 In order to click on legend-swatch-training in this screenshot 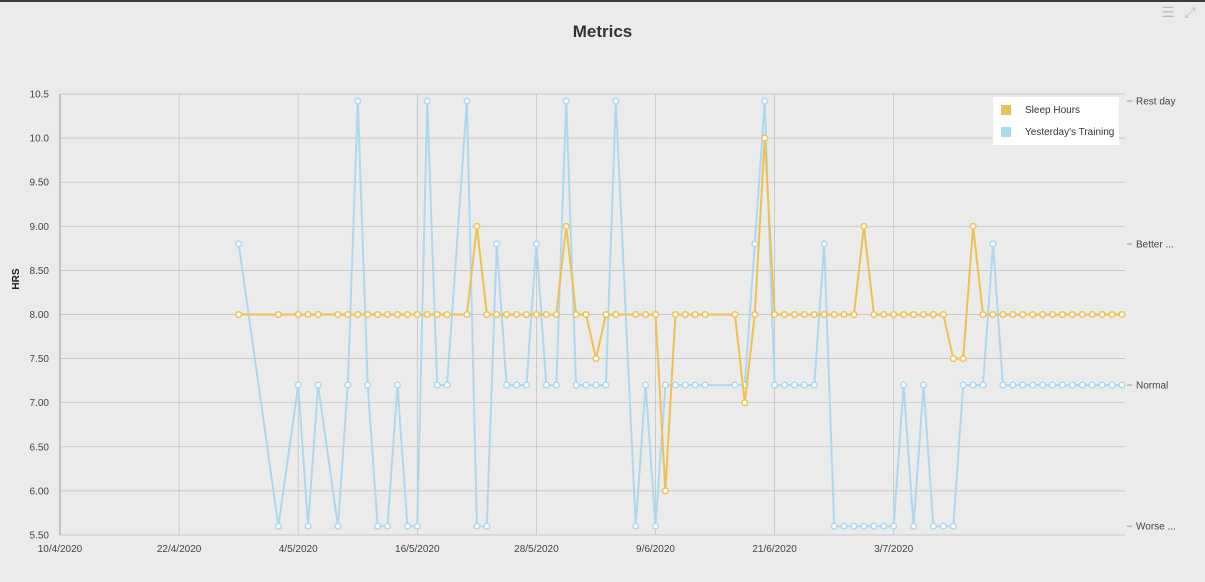, I will do `click(1006, 132)`.